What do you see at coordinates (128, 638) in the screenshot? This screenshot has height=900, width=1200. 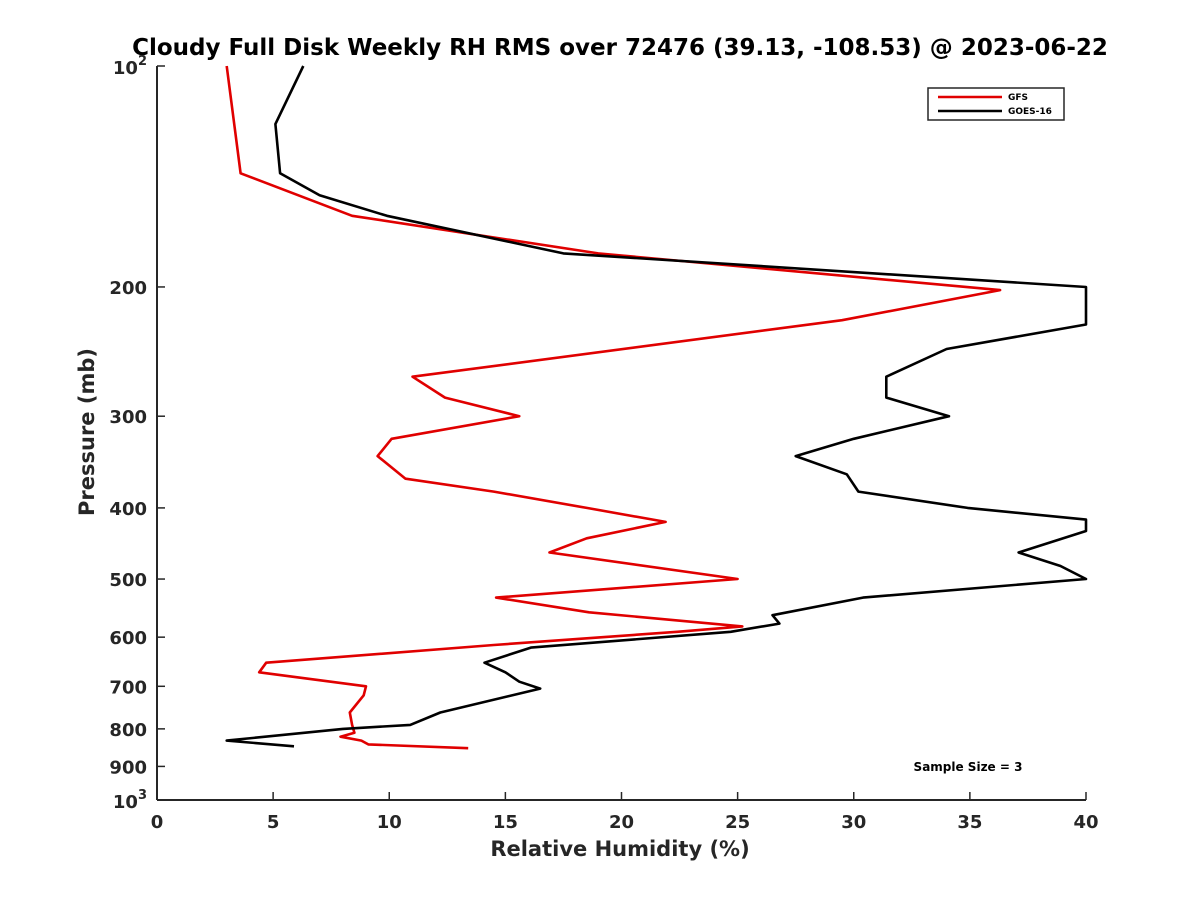 I see `y-tick-label: 600` at bounding box center [128, 638].